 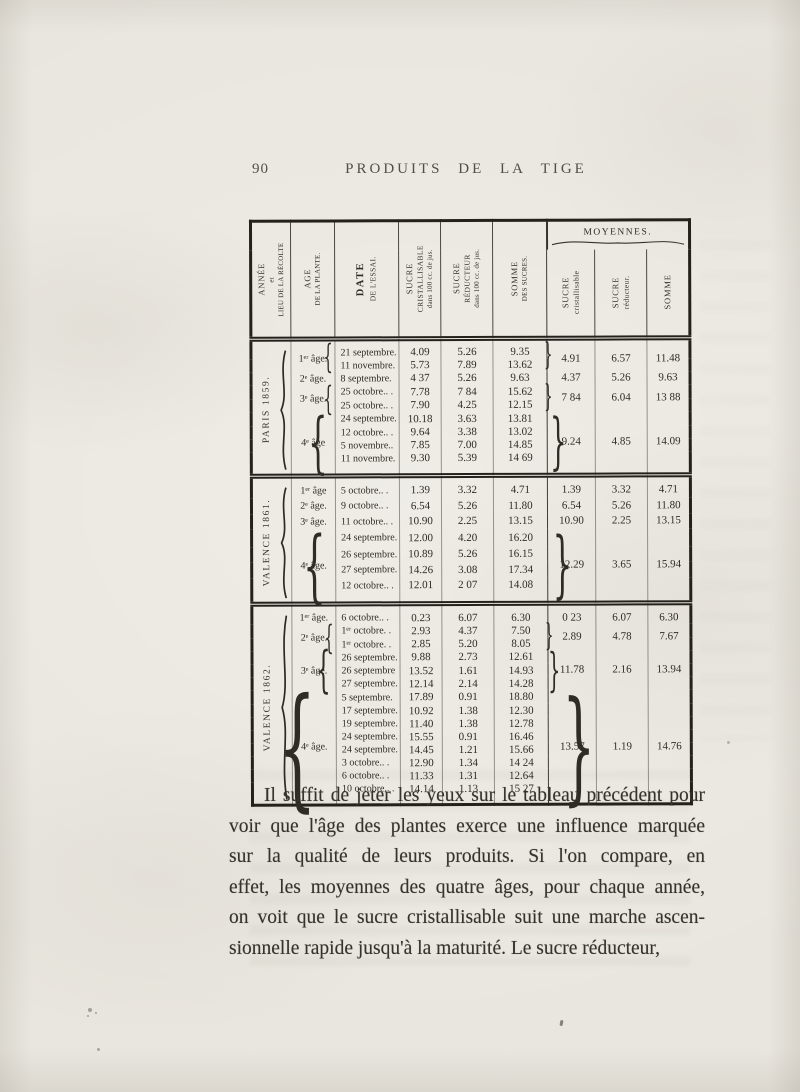 What do you see at coordinates (520, 432) in the screenshot?
I see `somme-cell: 13.02` at bounding box center [520, 432].